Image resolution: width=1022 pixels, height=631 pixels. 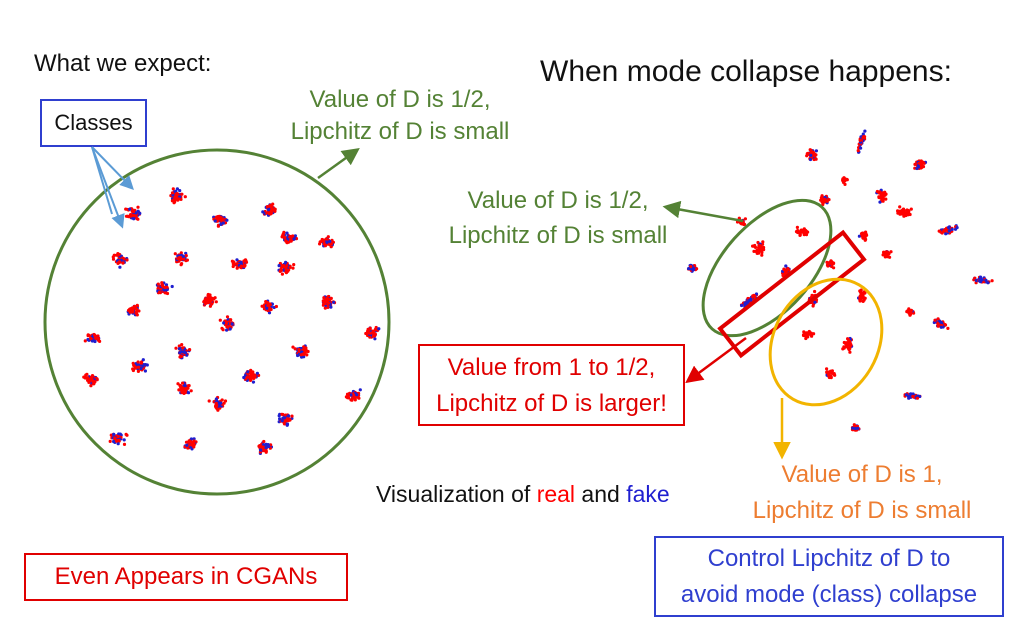 I want to click on yellow-ellipse-label: Value of D is 1, Lipchitz of D is small, so click(x=862, y=493).